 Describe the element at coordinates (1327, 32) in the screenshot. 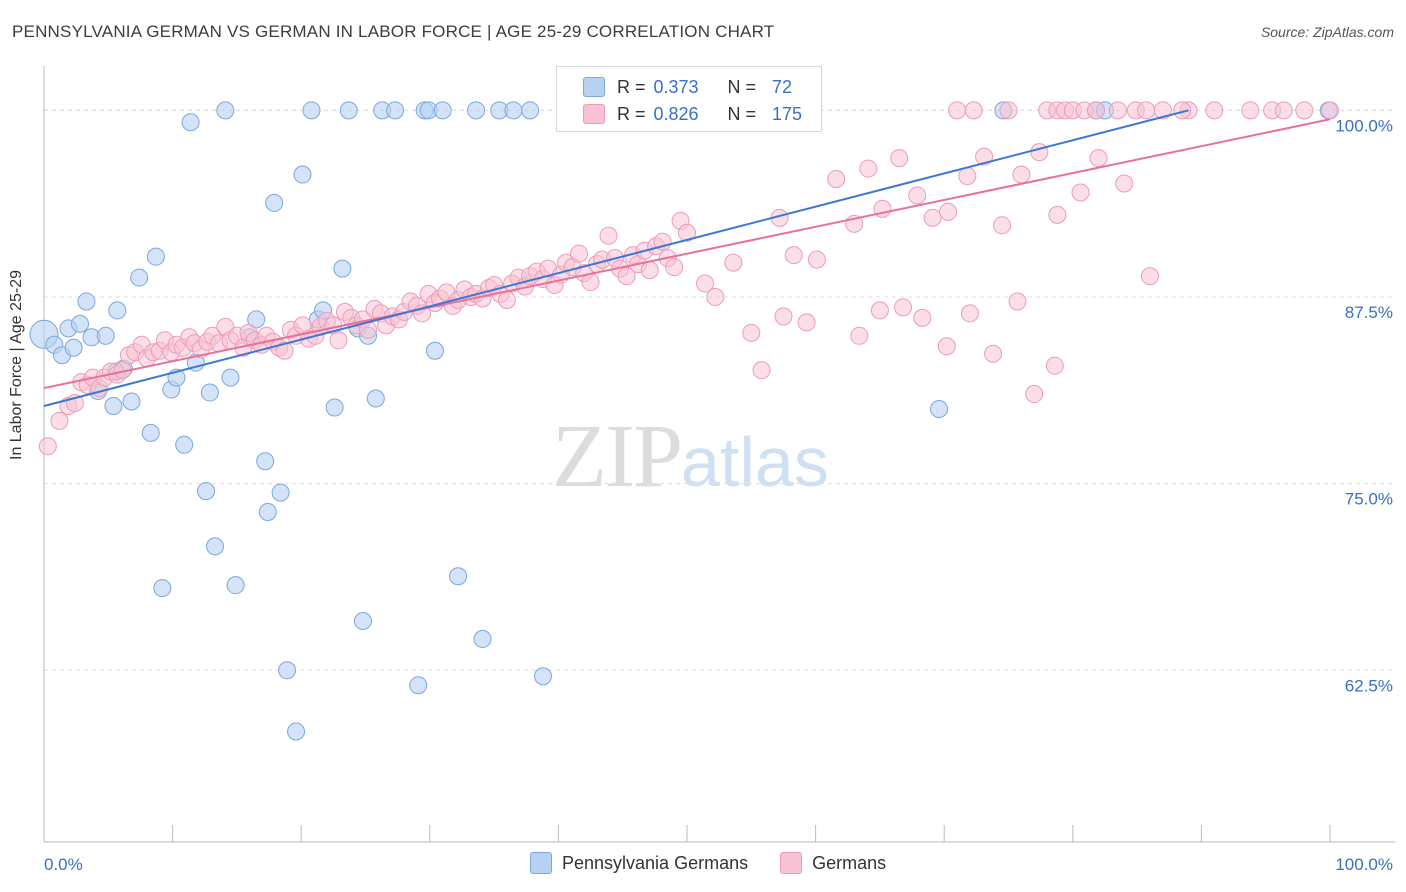

I see `source-label: Source: ZipAtlas.com` at that location.